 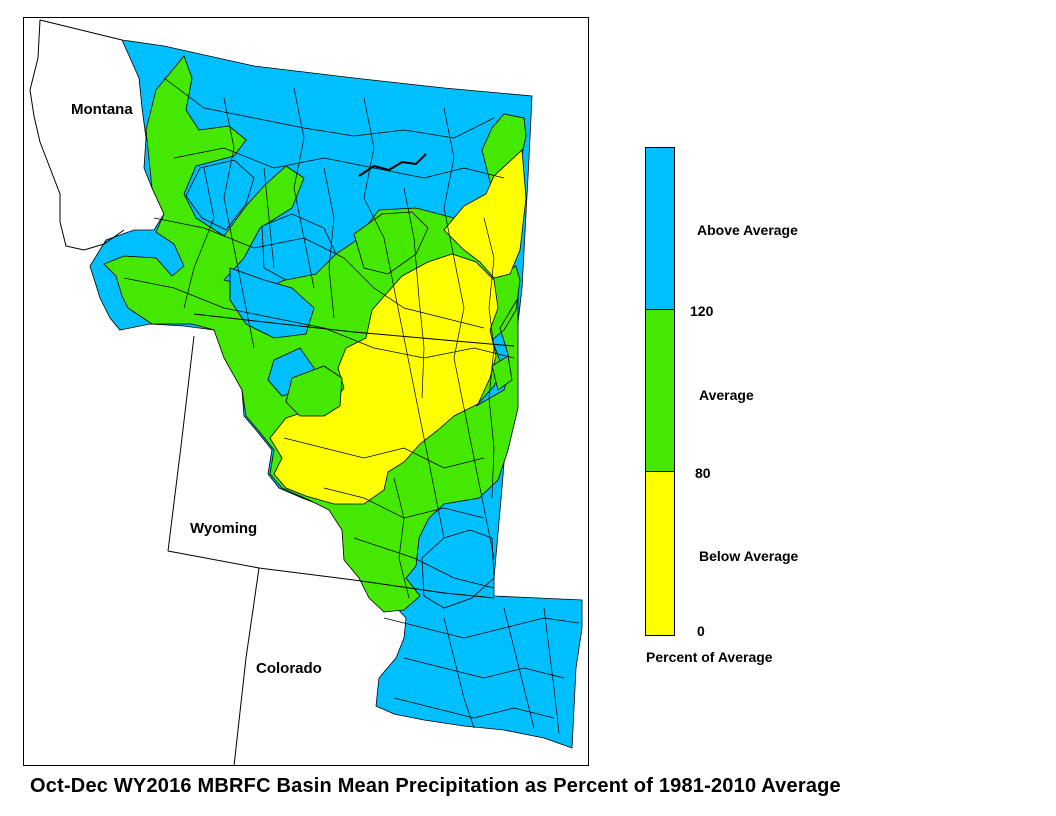 I want to click on legend-label-above-average: Above Average, so click(x=747, y=230).